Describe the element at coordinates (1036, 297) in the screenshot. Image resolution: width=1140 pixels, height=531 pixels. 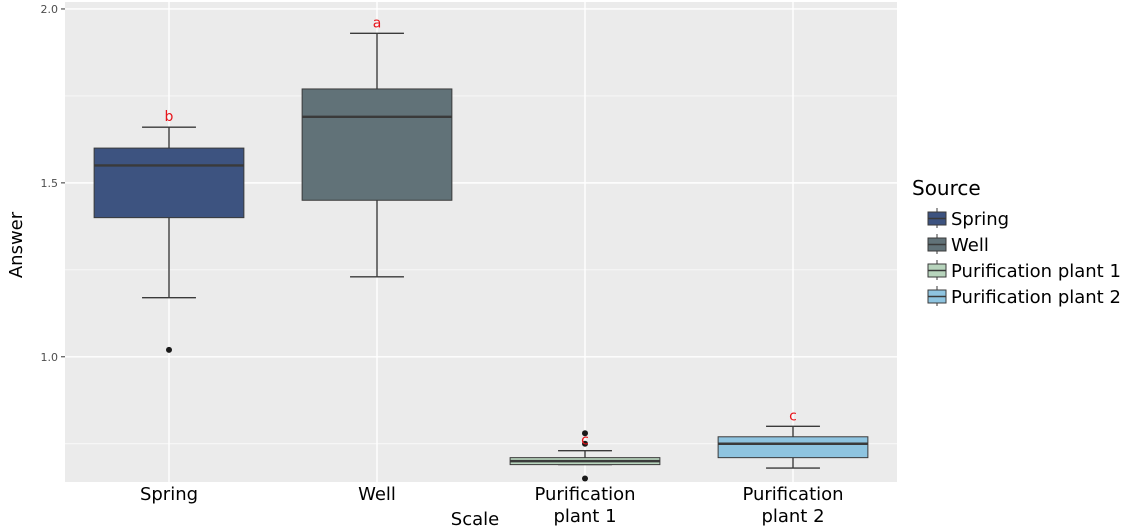
I see `legend-label: Purification plant 2` at that location.